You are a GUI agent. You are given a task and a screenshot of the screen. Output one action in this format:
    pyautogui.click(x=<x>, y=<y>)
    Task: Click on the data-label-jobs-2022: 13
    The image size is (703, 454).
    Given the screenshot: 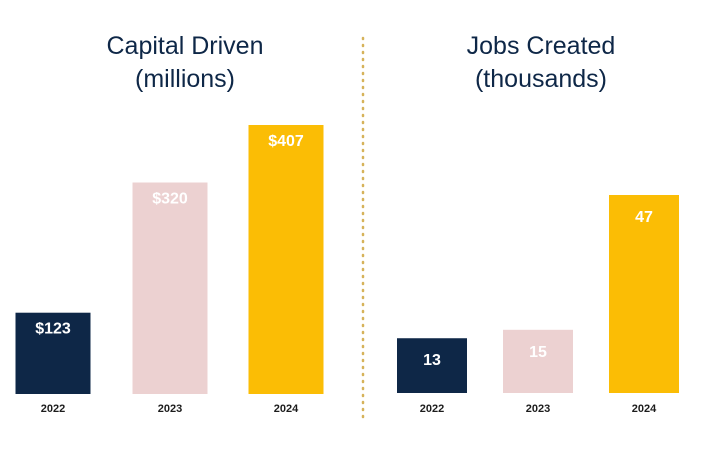 What is the action you would take?
    pyautogui.click(x=432, y=360)
    